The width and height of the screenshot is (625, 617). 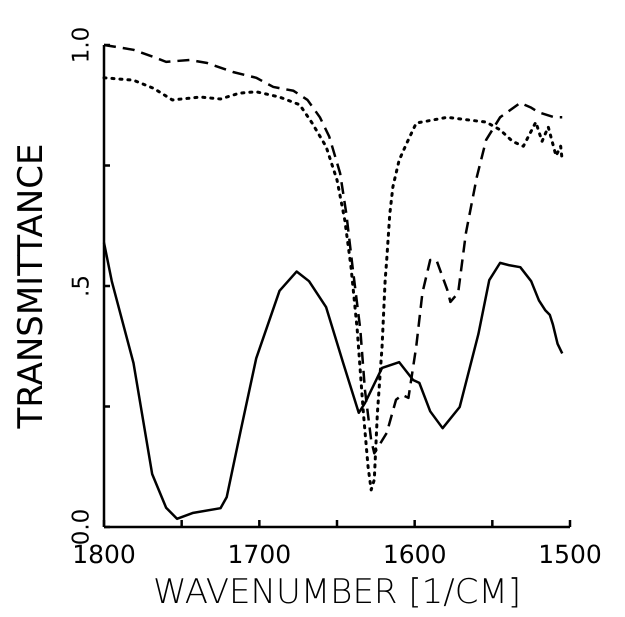 What do you see at coordinates (414, 554) in the screenshot?
I see `x-tick-label: 1600` at bounding box center [414, 554].